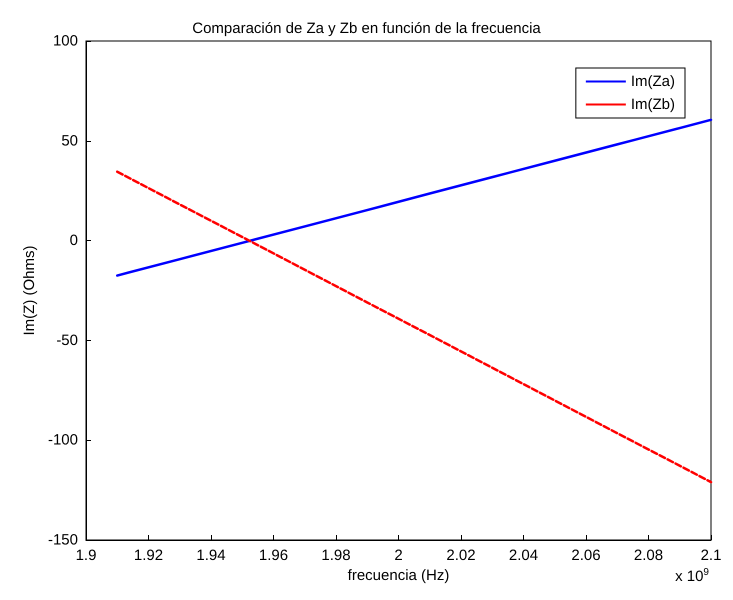 This screenshot has height=600, width=733. Describe the element at coordinates (653, 104) in the screenshot. I see `legend-label: Im(Zb)` at that location.